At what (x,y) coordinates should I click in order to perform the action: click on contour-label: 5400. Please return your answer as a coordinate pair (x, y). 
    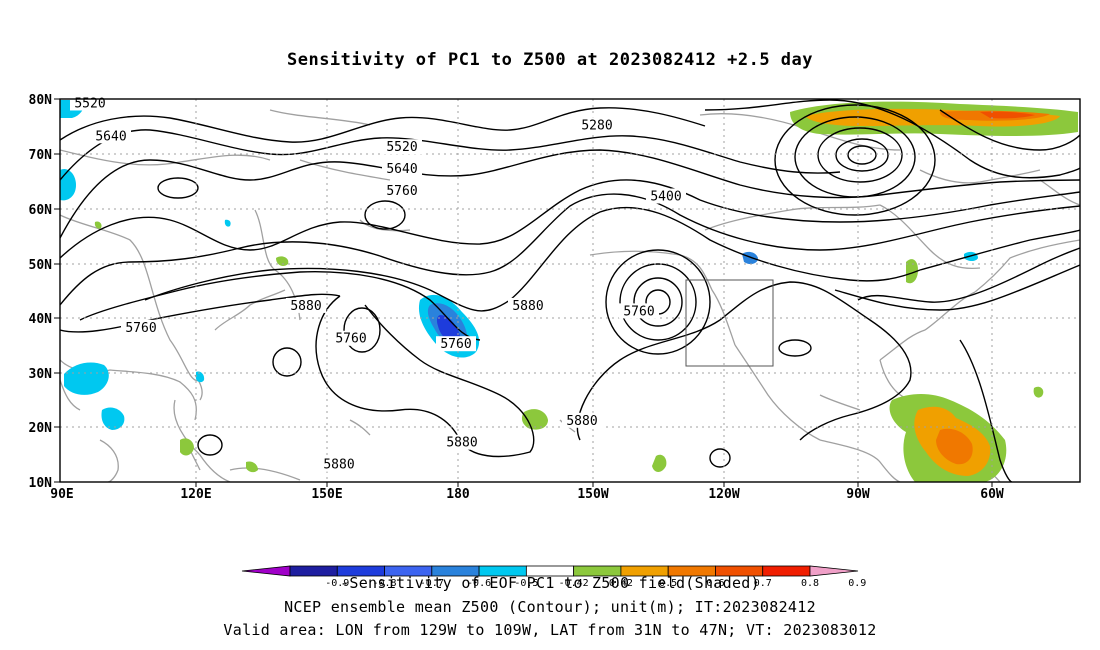
    Looking at the image, I should click on (665, 196).